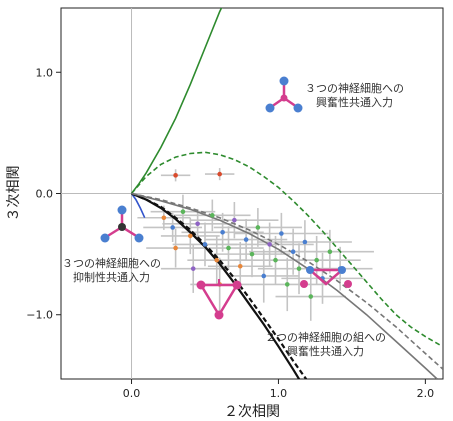  Describe the element at coordinates (219, 299) in the screenshot. I see `motif-pair-excitatory-icon` at that location.